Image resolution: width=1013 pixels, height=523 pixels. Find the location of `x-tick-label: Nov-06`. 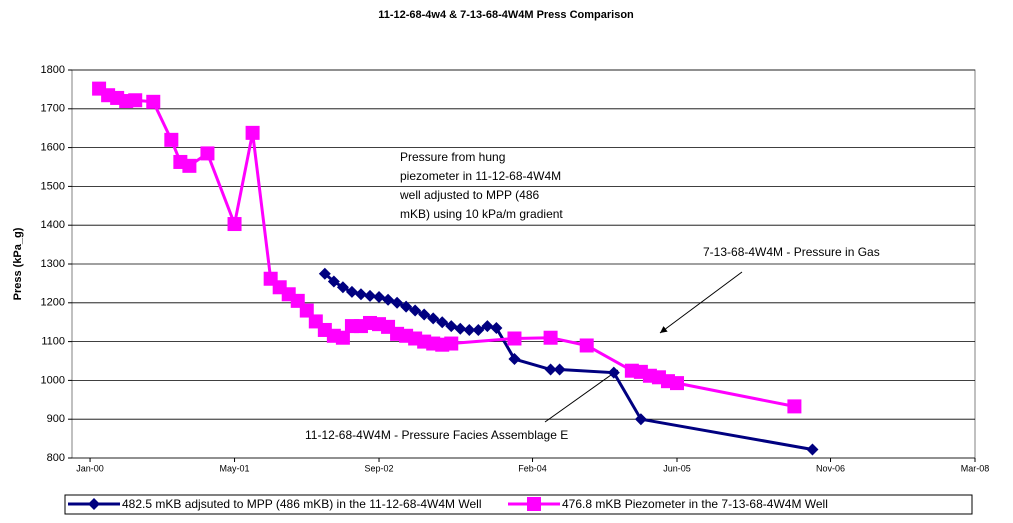

x-tick-label: Nov-06 is located at coordinates (830, 468).